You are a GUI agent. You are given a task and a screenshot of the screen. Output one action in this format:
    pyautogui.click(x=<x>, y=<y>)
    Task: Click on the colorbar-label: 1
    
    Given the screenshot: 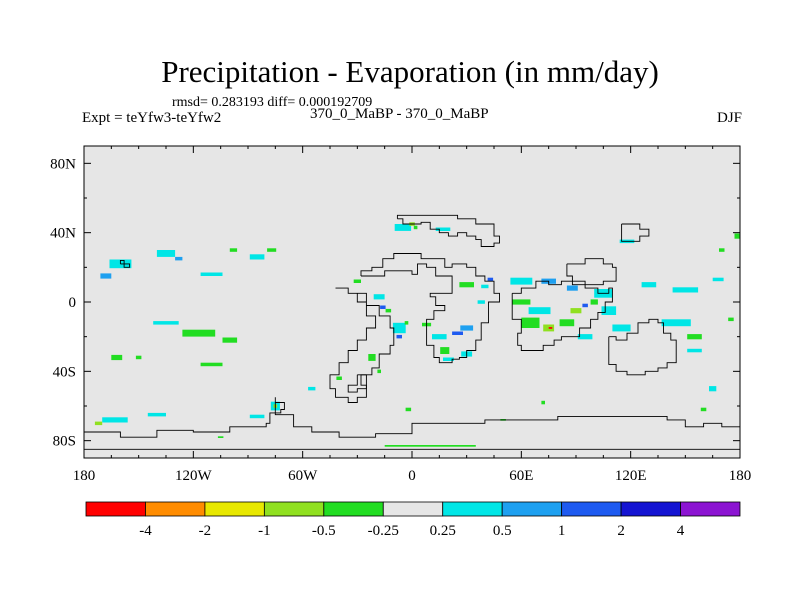 What is the action you would take?
    pyautogui.click(x=562, y=531)
    